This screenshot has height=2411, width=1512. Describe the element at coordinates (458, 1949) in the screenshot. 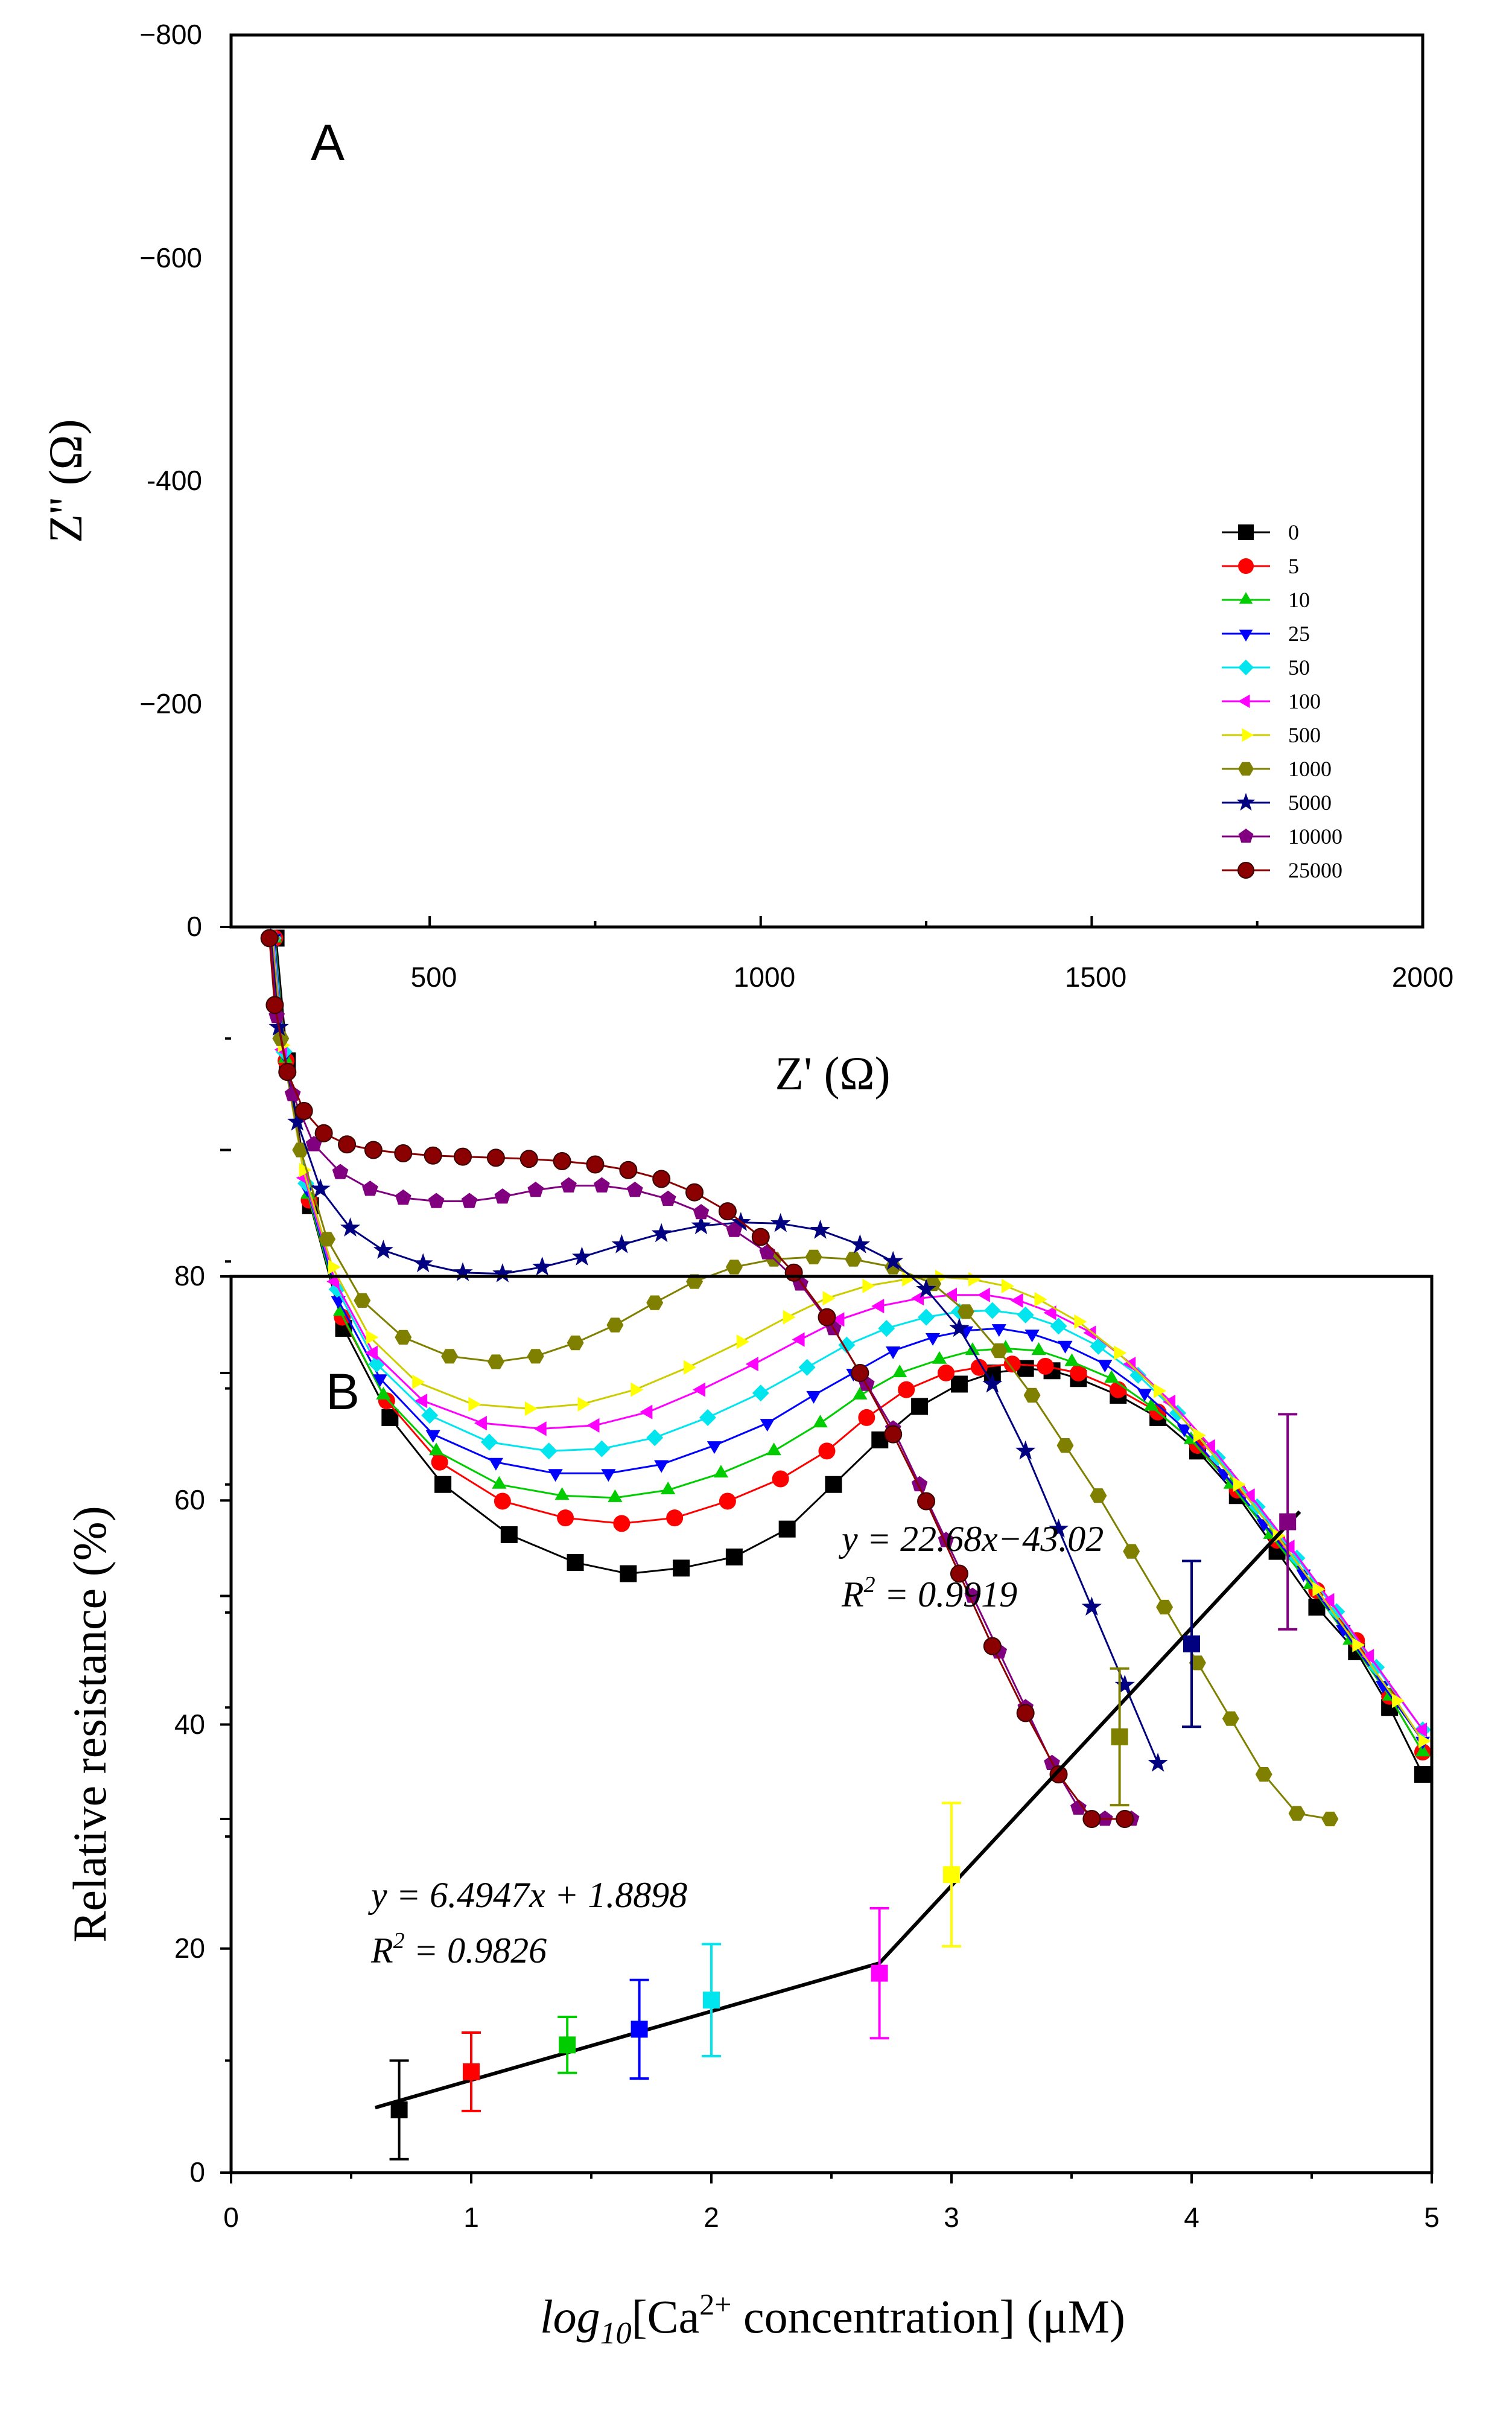

I see `r-squared-low-range: R2 = 0.9826` at that location.